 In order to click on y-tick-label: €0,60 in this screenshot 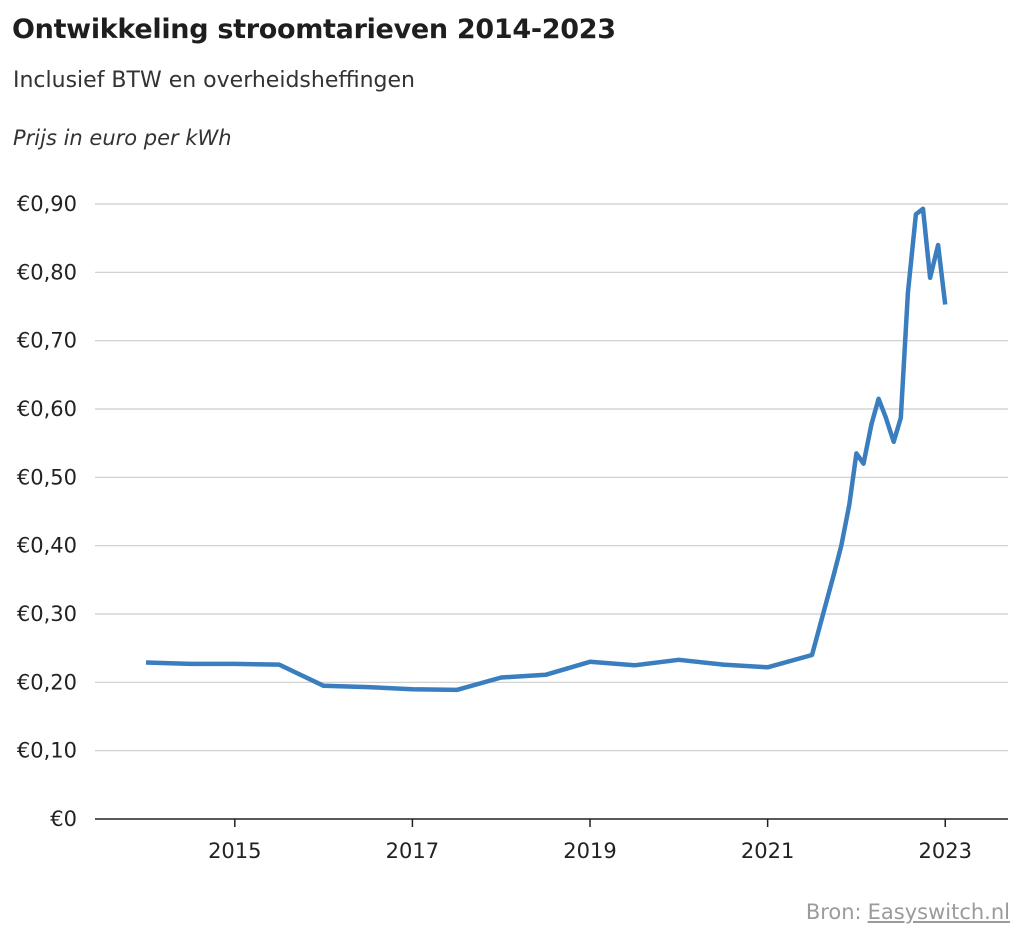, I will do `click(47, 409)`.